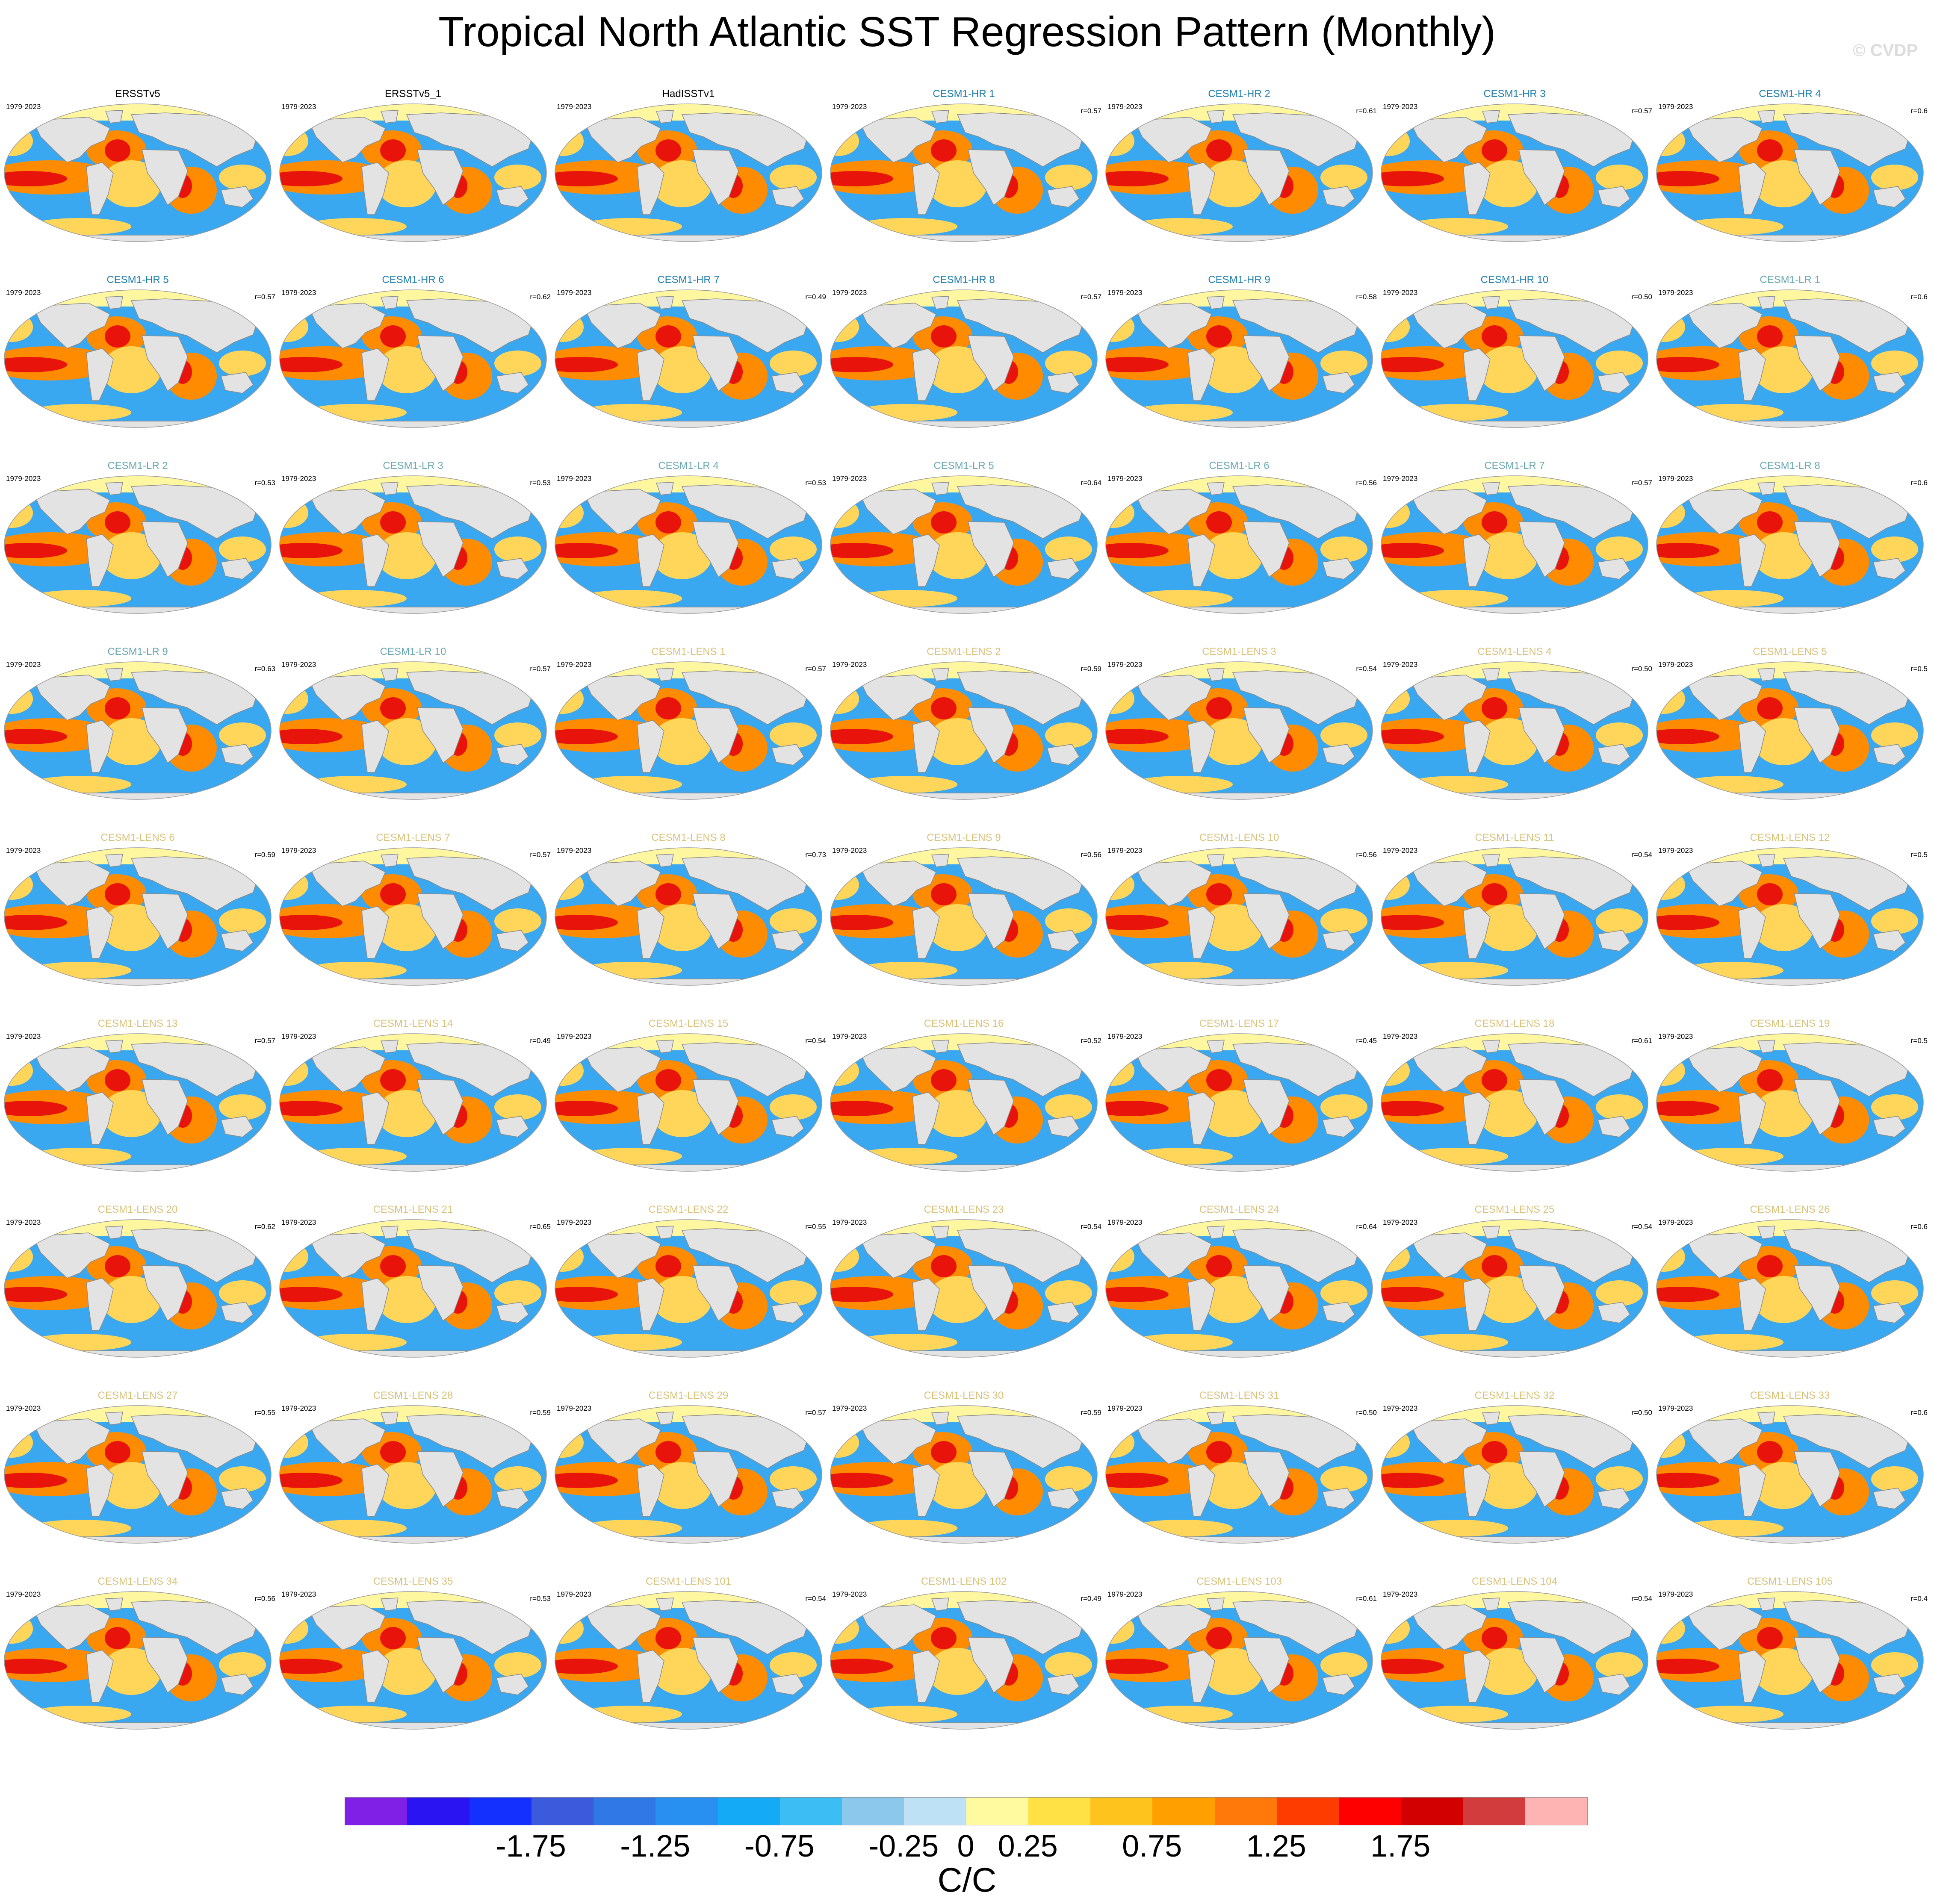 Image resolution: width=1934 pixels, height=1904 pixels. What do you see at coordinates (413, 94) in the screenshot?
I see `panel-title: ERSSTv5_1` at bounding box center [413, 94].